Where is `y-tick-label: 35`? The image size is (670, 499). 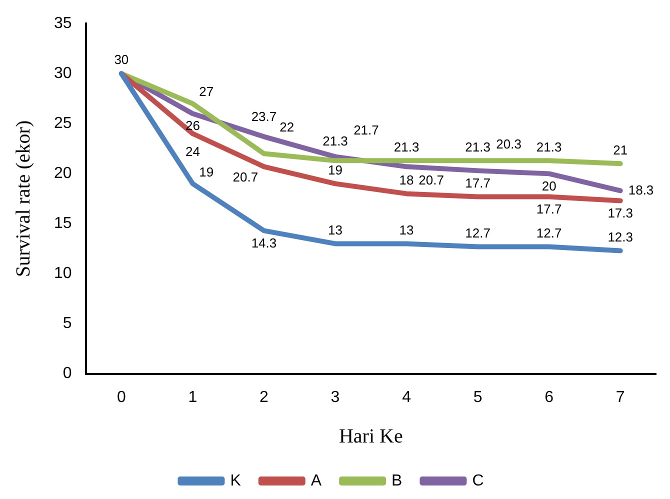
y-tick-label: 35 is located at coordinates (63, 23).